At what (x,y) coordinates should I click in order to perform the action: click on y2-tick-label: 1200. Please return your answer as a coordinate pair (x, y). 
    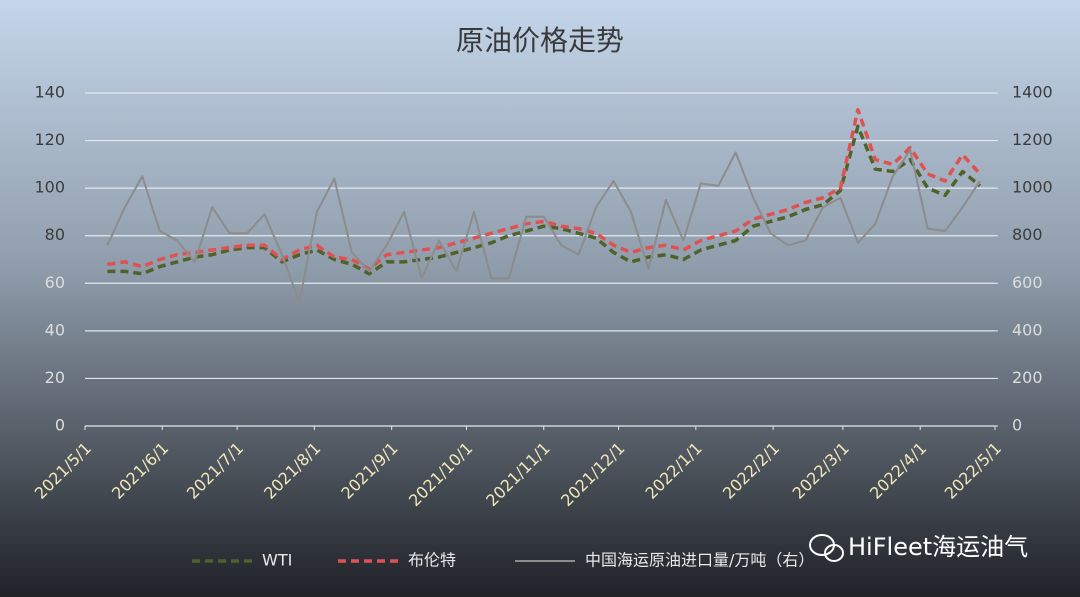
    Looking at the image, I should click on (1032, 139).